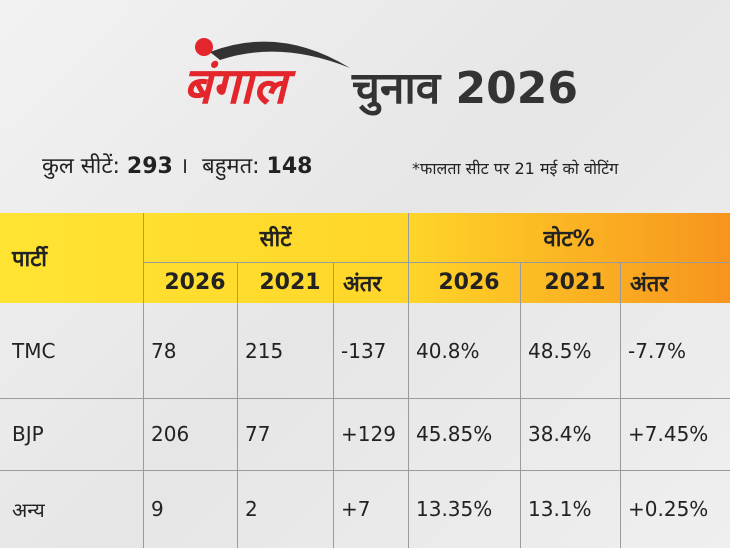 This screenshot has height=548, width=730. I want to click on party-header: पार्टी, so click(29, 259).